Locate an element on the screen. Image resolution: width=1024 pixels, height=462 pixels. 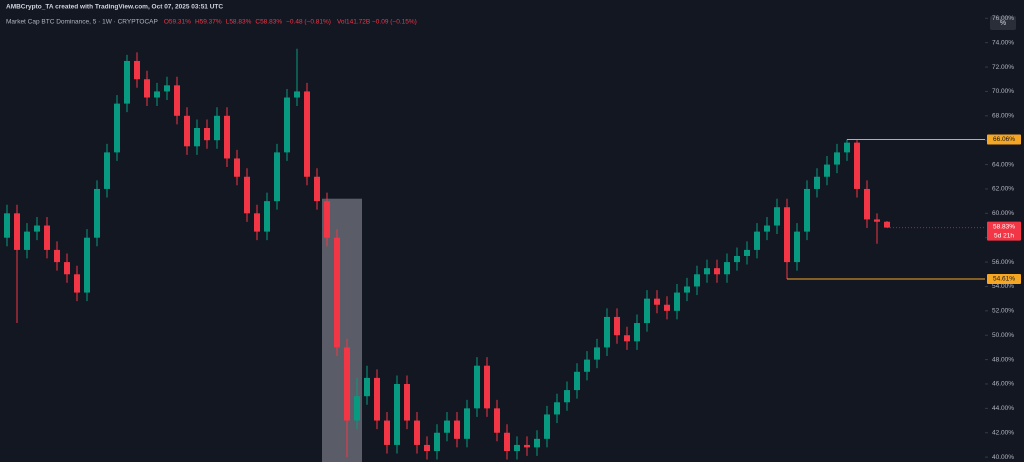
y-tick-label: 68.00% is located at coordinates (1003, 116).